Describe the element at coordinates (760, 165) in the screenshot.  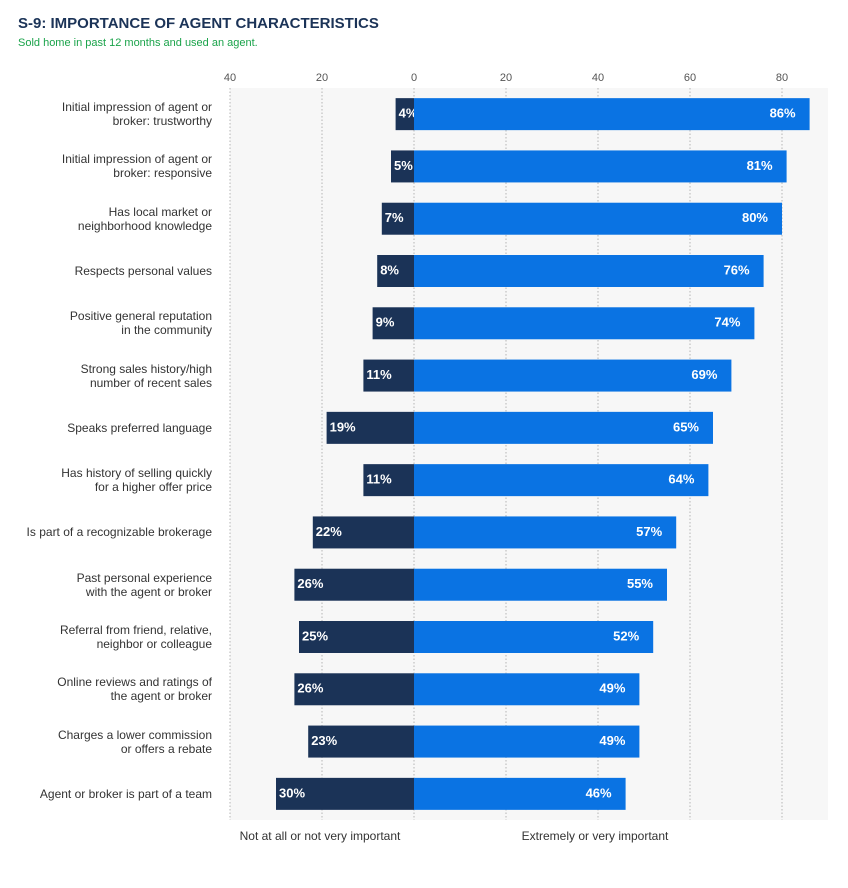
I see `data-label: 81%` at that location.